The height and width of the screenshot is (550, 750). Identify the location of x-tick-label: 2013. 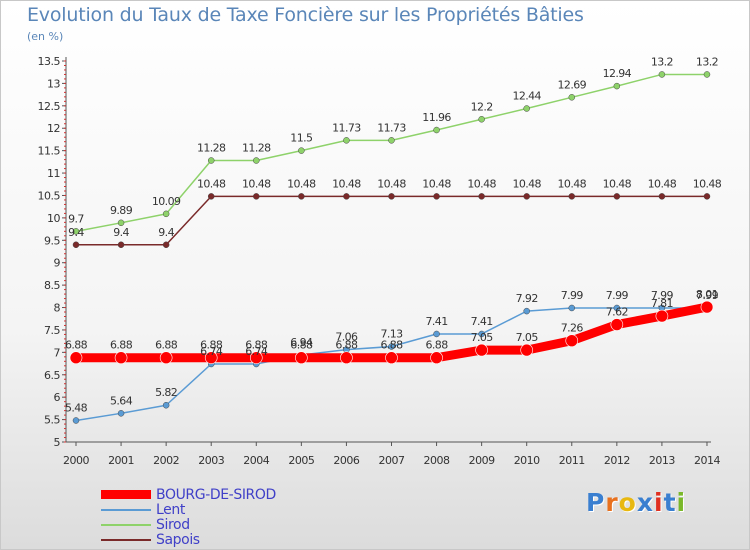
(662, 460).